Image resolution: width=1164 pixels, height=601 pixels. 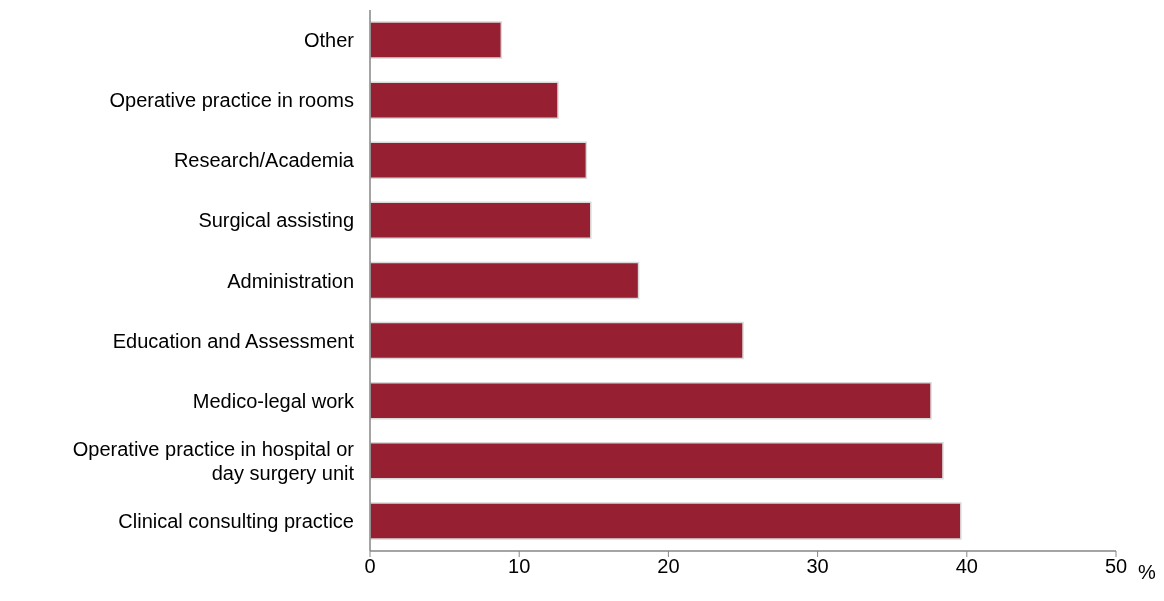 I want to click on x-tick-label: 20, so click(x=668, y=566).